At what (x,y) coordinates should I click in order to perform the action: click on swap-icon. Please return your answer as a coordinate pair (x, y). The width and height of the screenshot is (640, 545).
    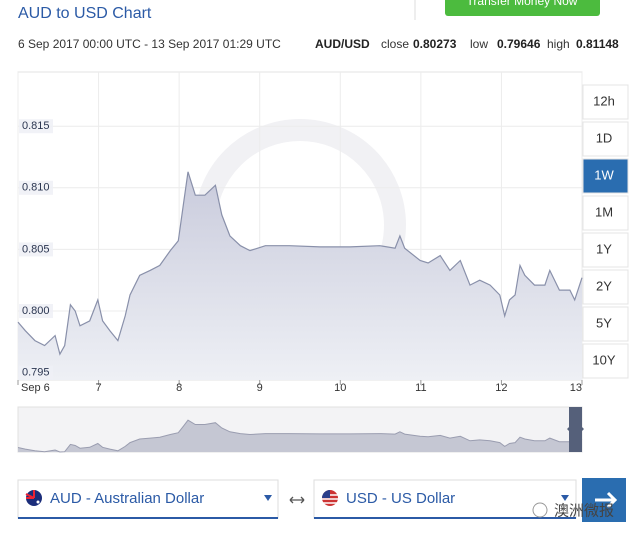
    Looking at the image, I should click on (297, 500).